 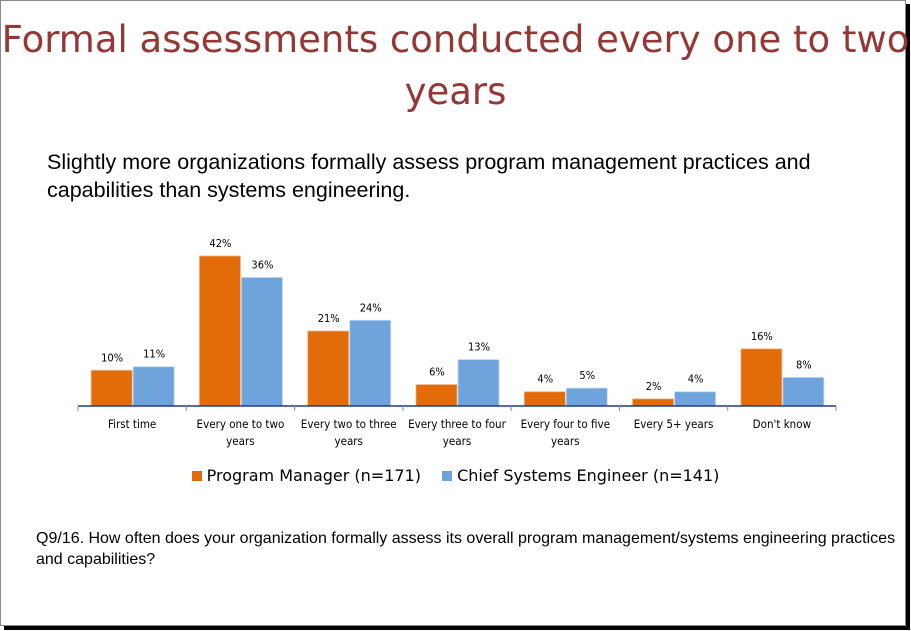 I want to click on data-label: 24%, so click(x=371, y=307).